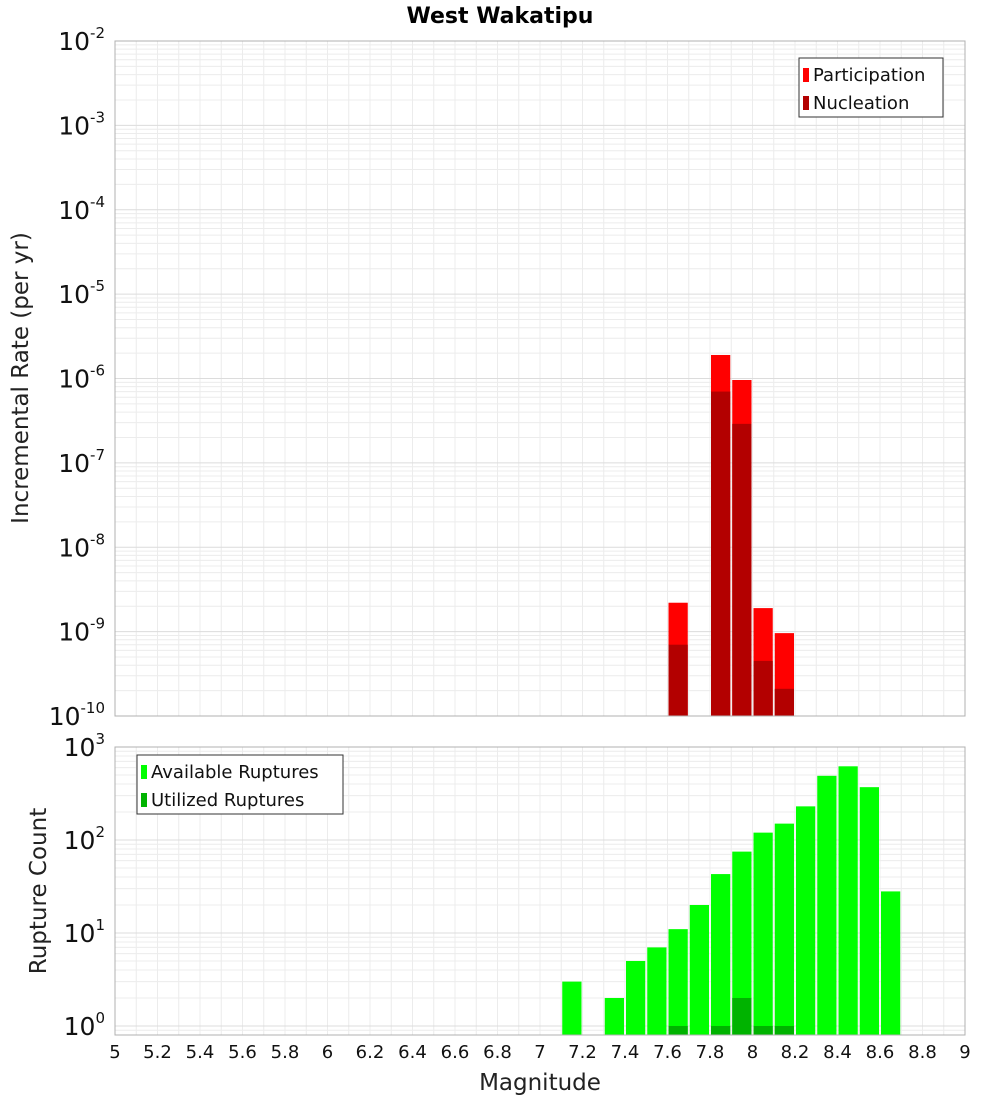 The height and width of the screenshot is (1100, 1000). What do you see at coordinates (837, 1052) in the screenshot?
I see `x-tick-label: 8.4` at bounding box center [837, 1052].